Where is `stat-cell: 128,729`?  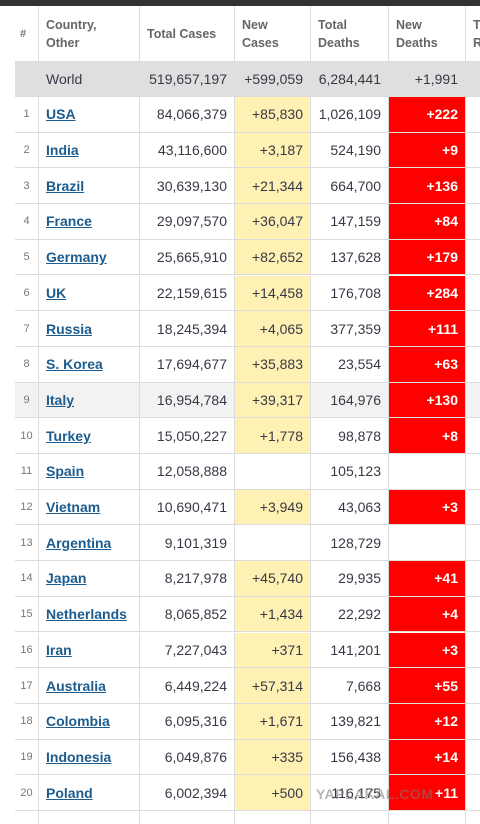
stat-cell: 128,729 is located at coordinates (350, 543).